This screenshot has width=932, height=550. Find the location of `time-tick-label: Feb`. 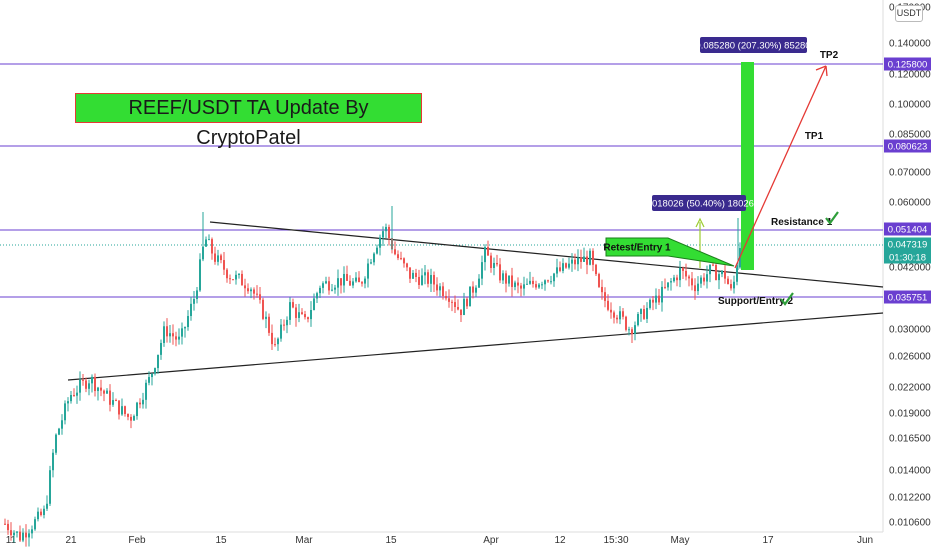

time-tick-label: Feb is located at coordinates (137, 540).